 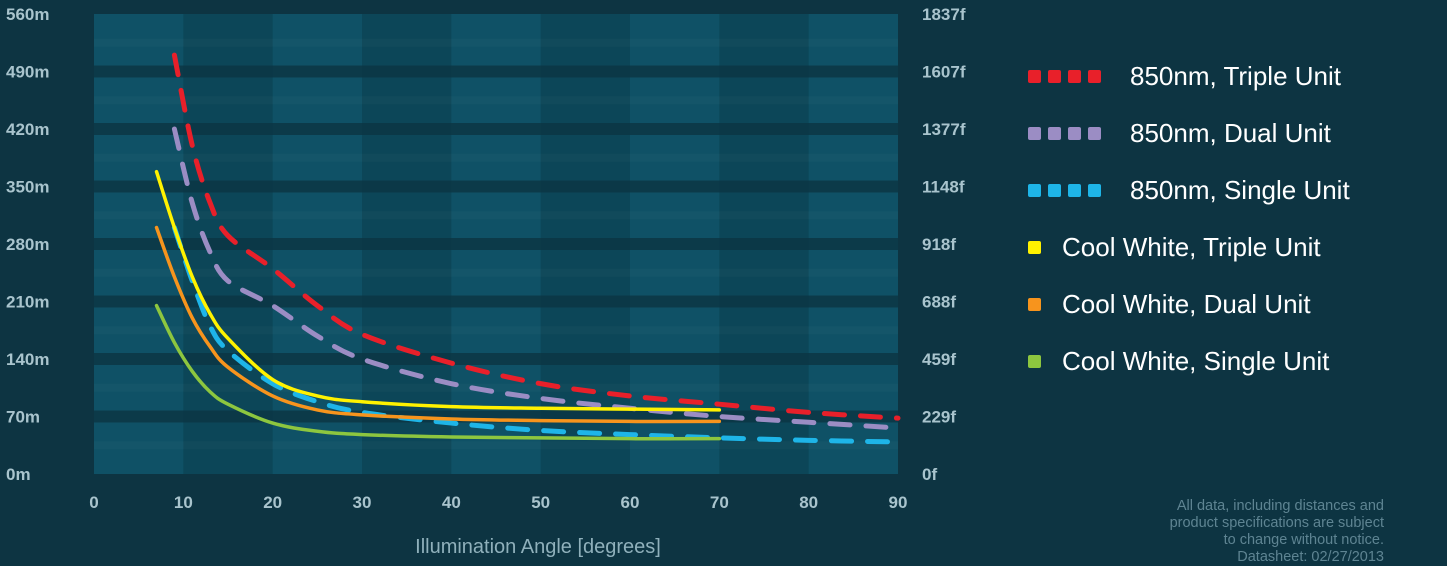 I want to click on y-tick-label-right: 0f, so click(x=929, y=474).